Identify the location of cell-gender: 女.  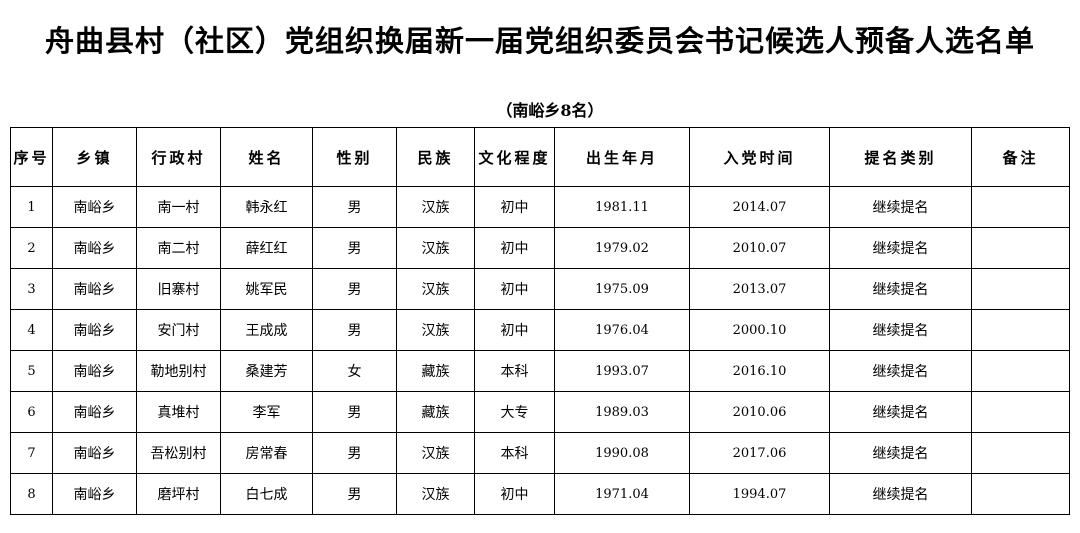
(354, 371).